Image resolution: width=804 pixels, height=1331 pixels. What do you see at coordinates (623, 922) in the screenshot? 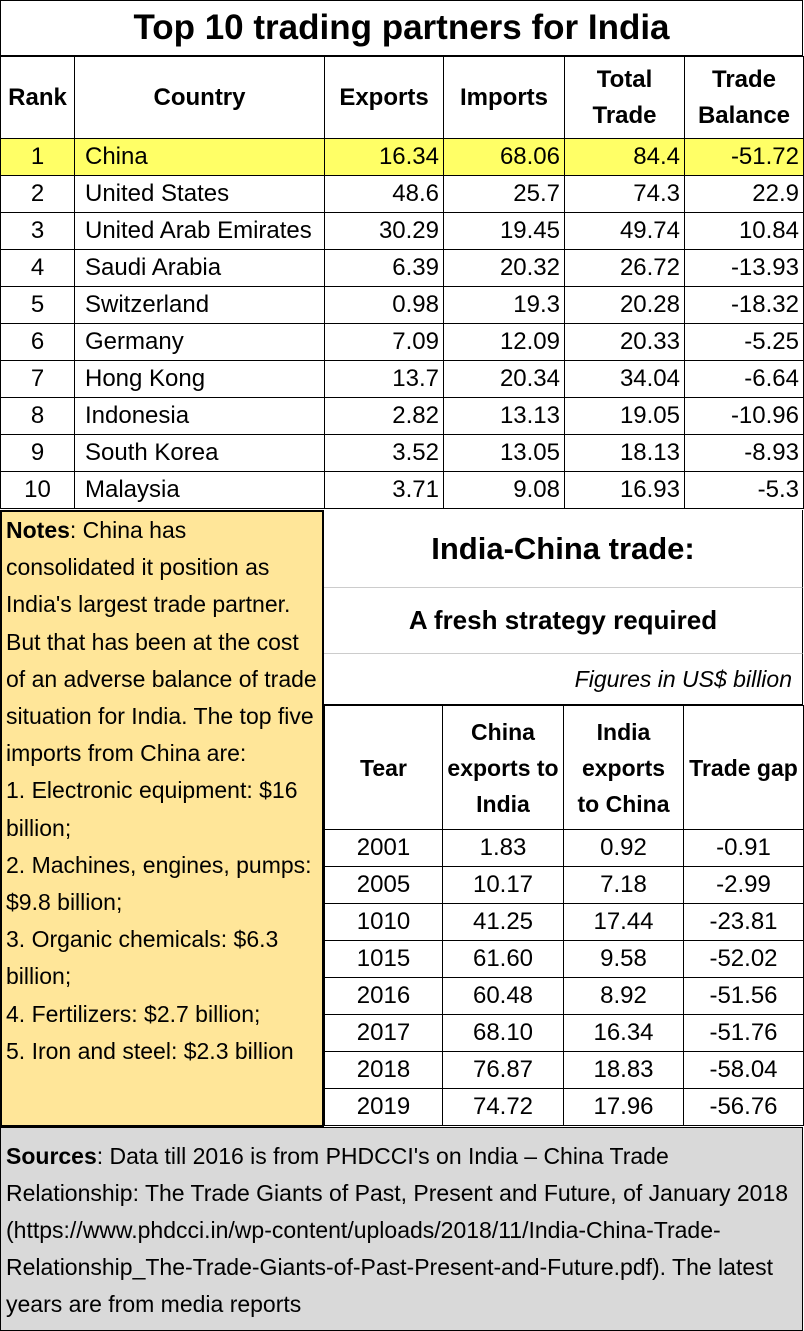
I see `india-exports-cell: 17.44` at bounding box center [623, 922].